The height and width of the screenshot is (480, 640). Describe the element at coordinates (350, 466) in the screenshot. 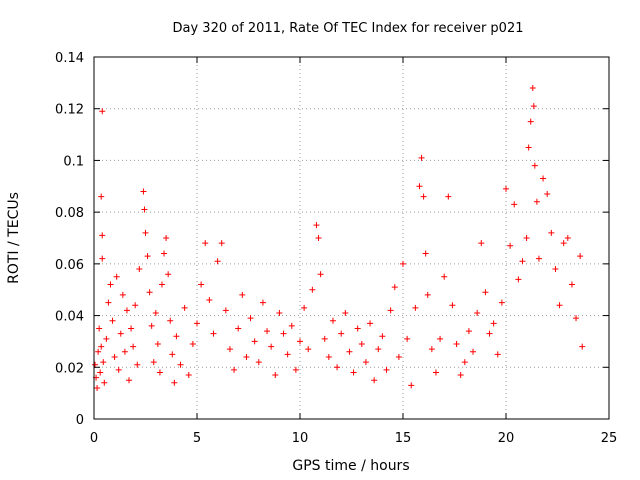

I see `x-axis-label: GPS time / hours` at that location.